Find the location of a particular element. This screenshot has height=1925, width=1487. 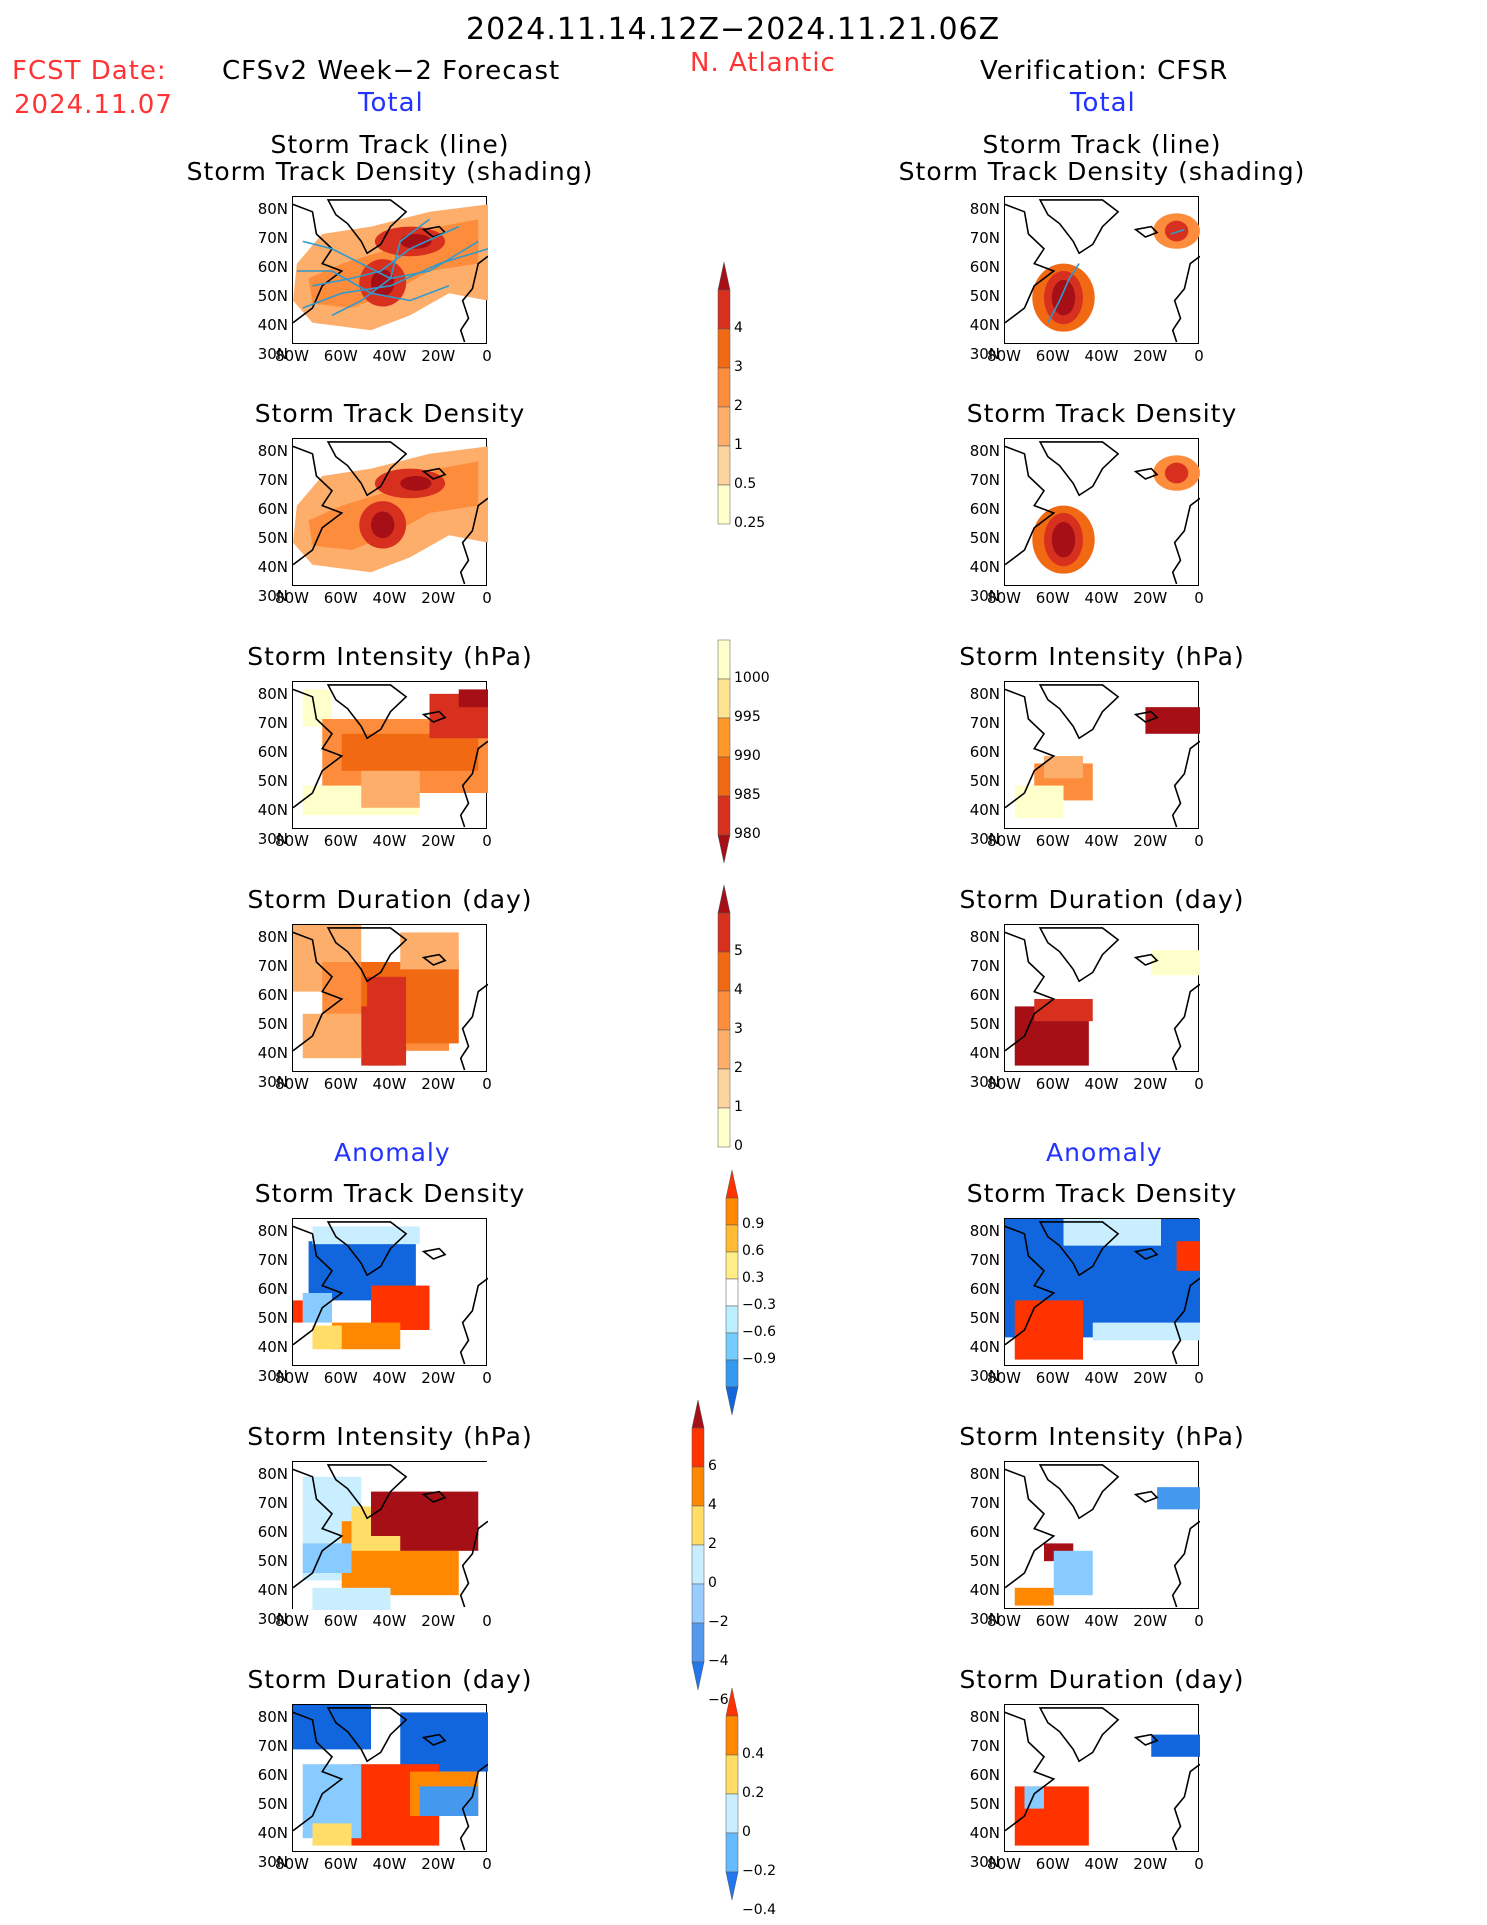

colorbar-tick-label: 3 is located at coordinates (738, 367).